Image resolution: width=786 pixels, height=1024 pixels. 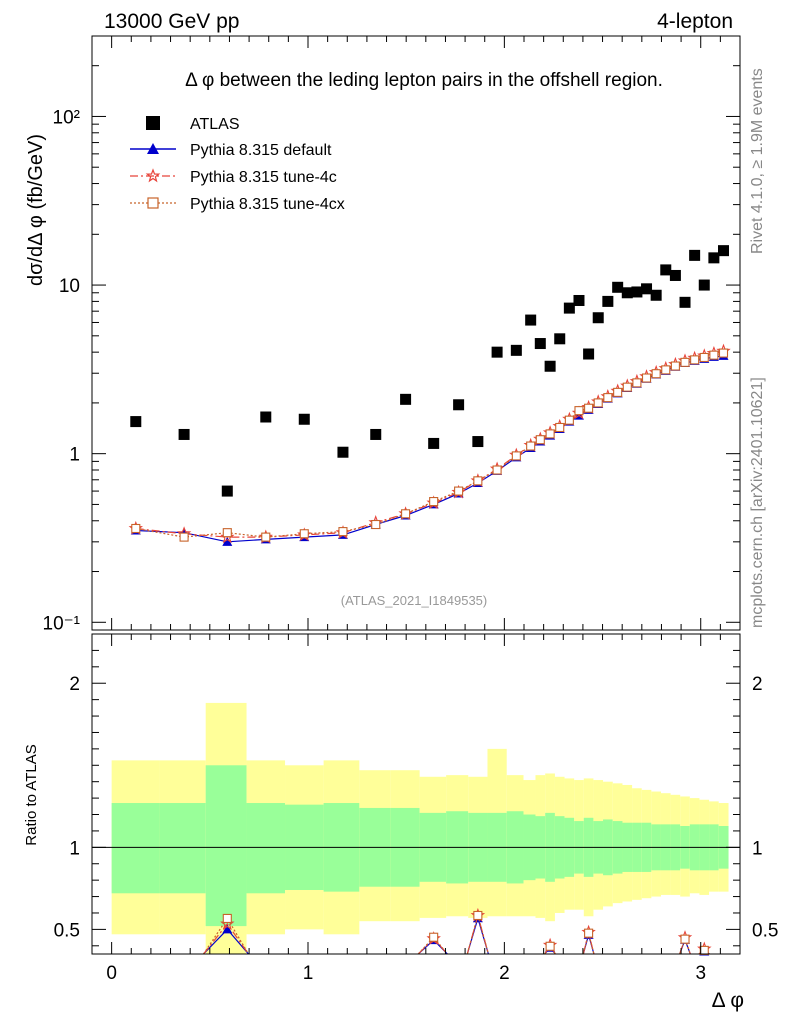 I want to click on x-tick-label: 2, so click(x=504, y=973).